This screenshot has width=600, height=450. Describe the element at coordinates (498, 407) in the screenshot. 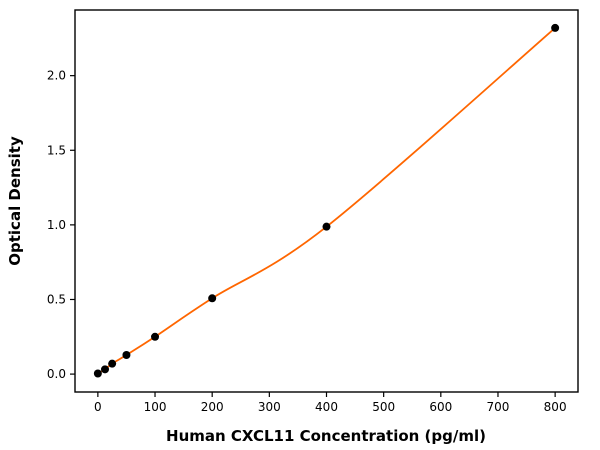

I see `x-tick-label: 700` at that location.